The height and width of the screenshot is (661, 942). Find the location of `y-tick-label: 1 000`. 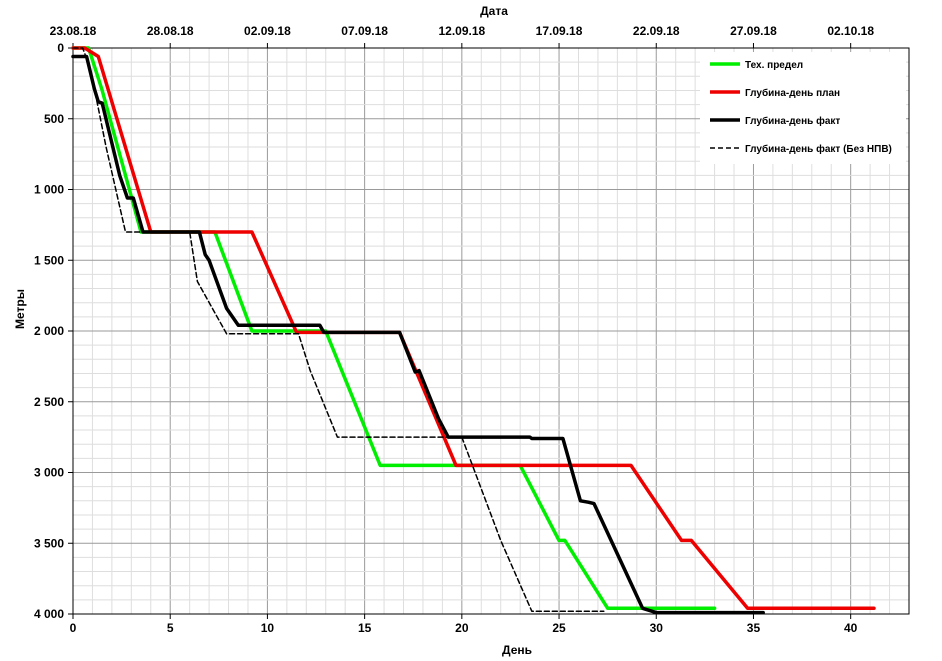

y-tick-label: 1 000 is located at coordinates (49, 190).